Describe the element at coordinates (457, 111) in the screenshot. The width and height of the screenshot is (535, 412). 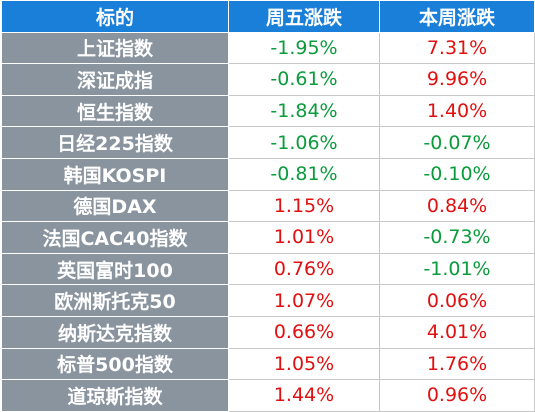
I see `change-cell: 1.40%` at that location.